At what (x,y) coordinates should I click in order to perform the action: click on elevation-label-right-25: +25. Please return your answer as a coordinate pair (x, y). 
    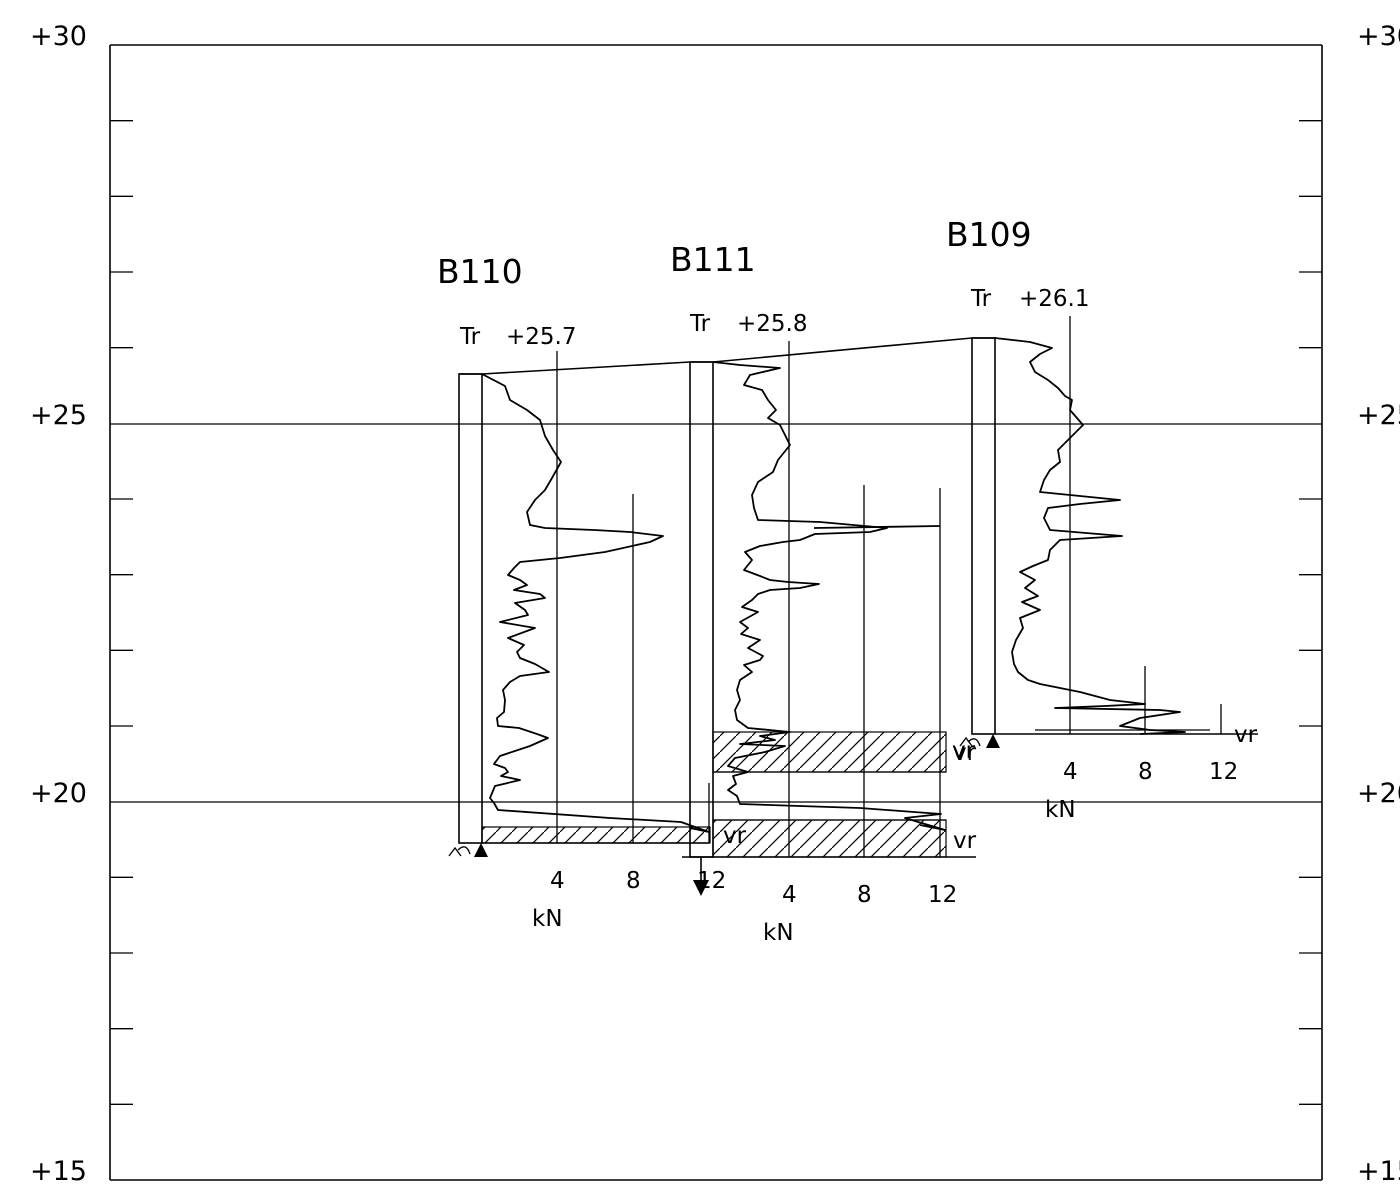
    Looking at the image, I should click on (1378, 415).